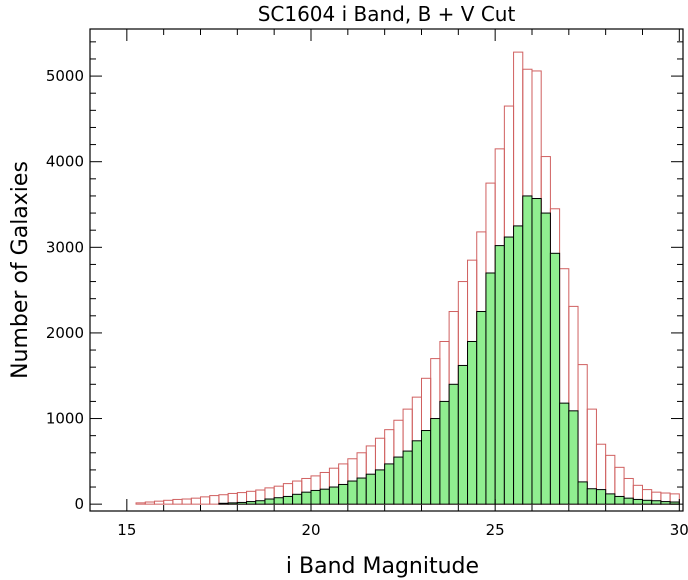  What do you see at coordinates (65, 162) in the screenshot?
I see `y-tick-label: 4000` at bounding box center [65, 162].